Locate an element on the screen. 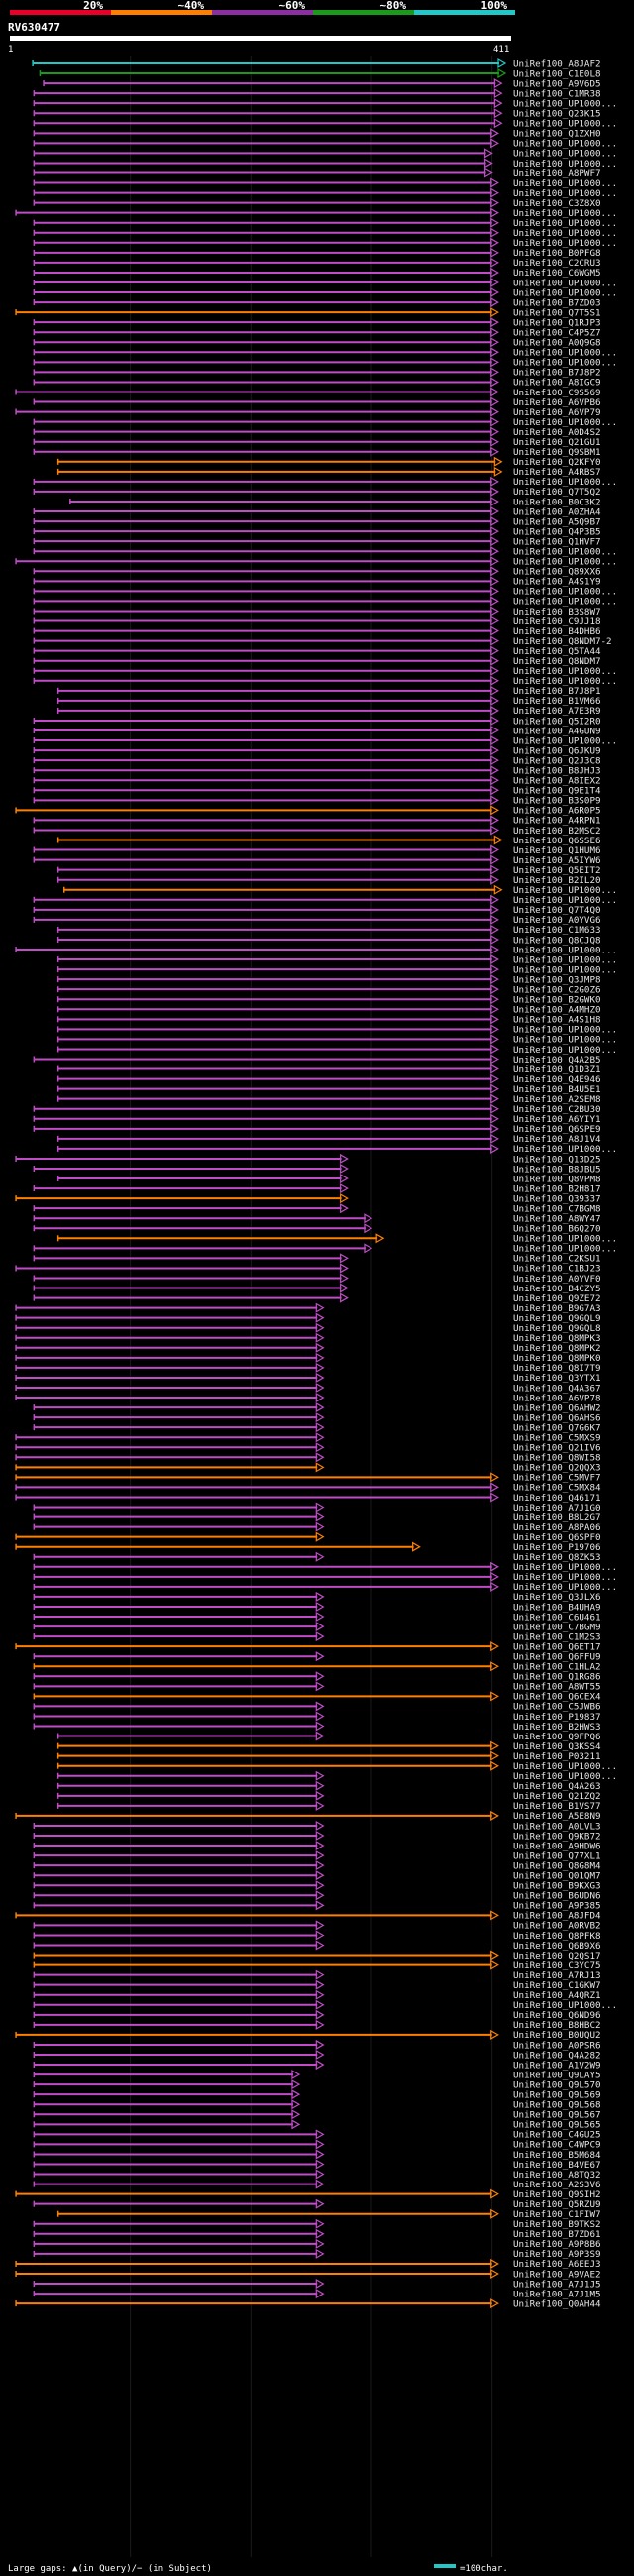  hit-row: UniRef100_B2IL20 is located at coordinates (328, 880).